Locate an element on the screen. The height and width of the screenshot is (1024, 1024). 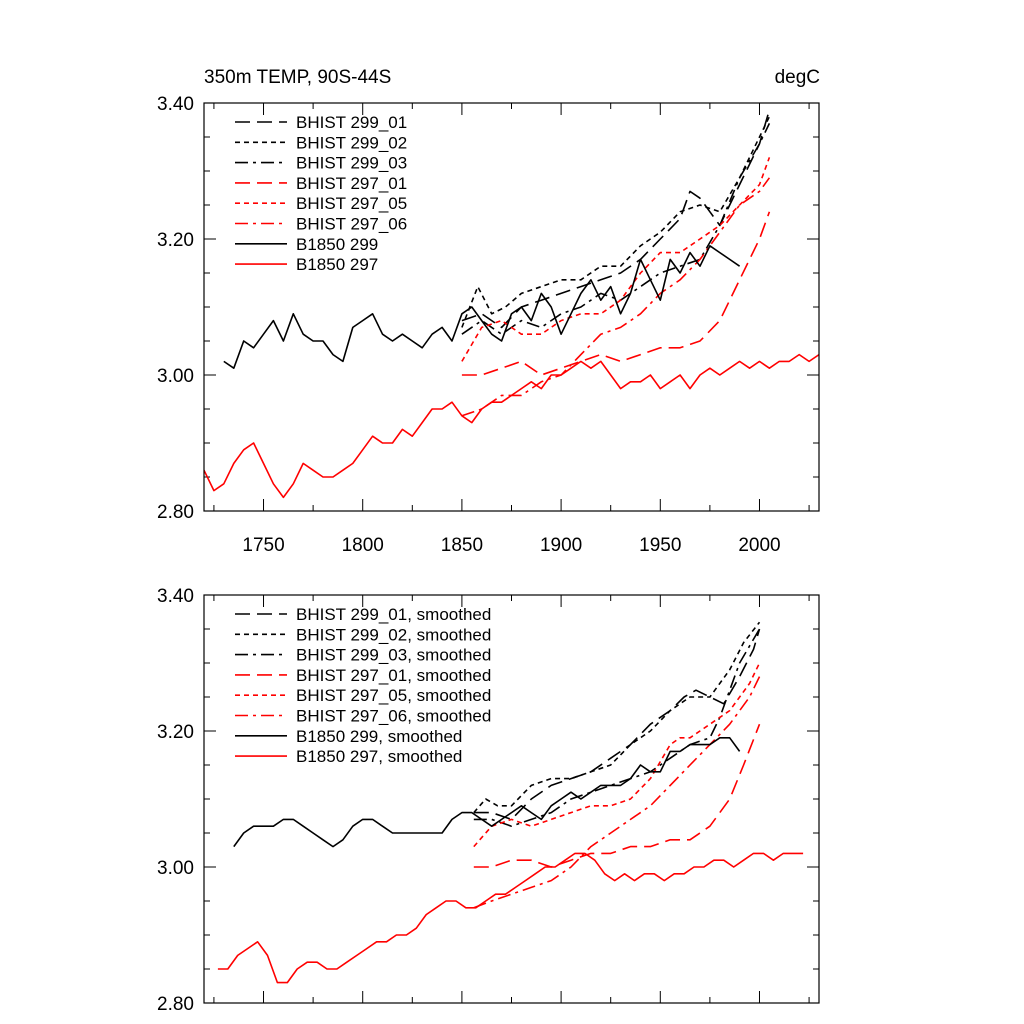
legend-label: BHIST 297_05, smoothed is located at coordinates (393, 695).